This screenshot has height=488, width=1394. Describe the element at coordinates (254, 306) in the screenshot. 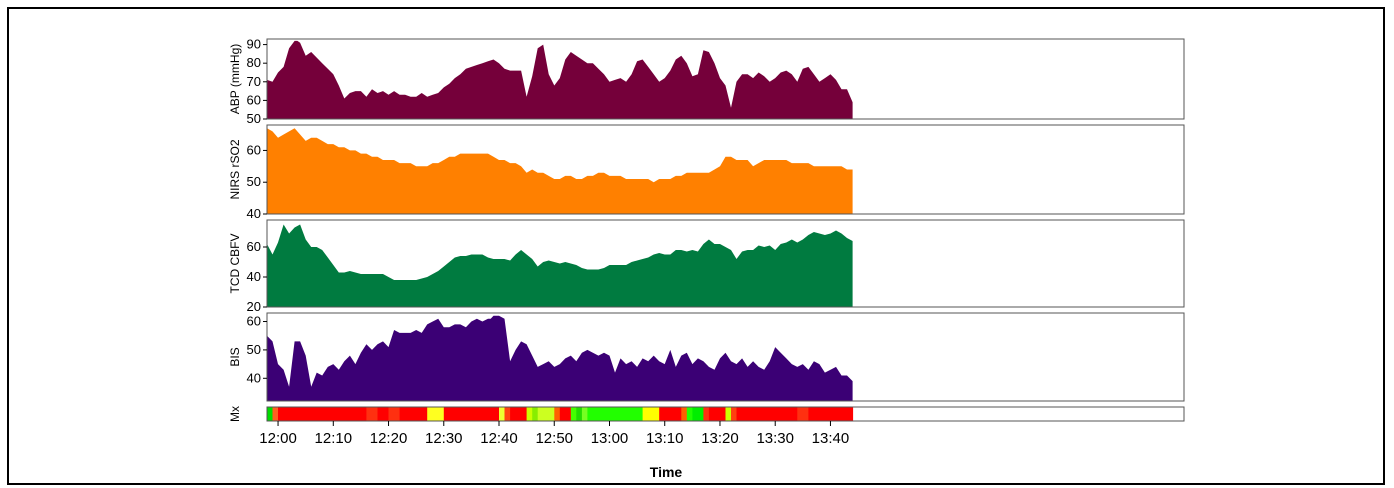

I see `panel-2-ytick-label-0: 20` at that location.